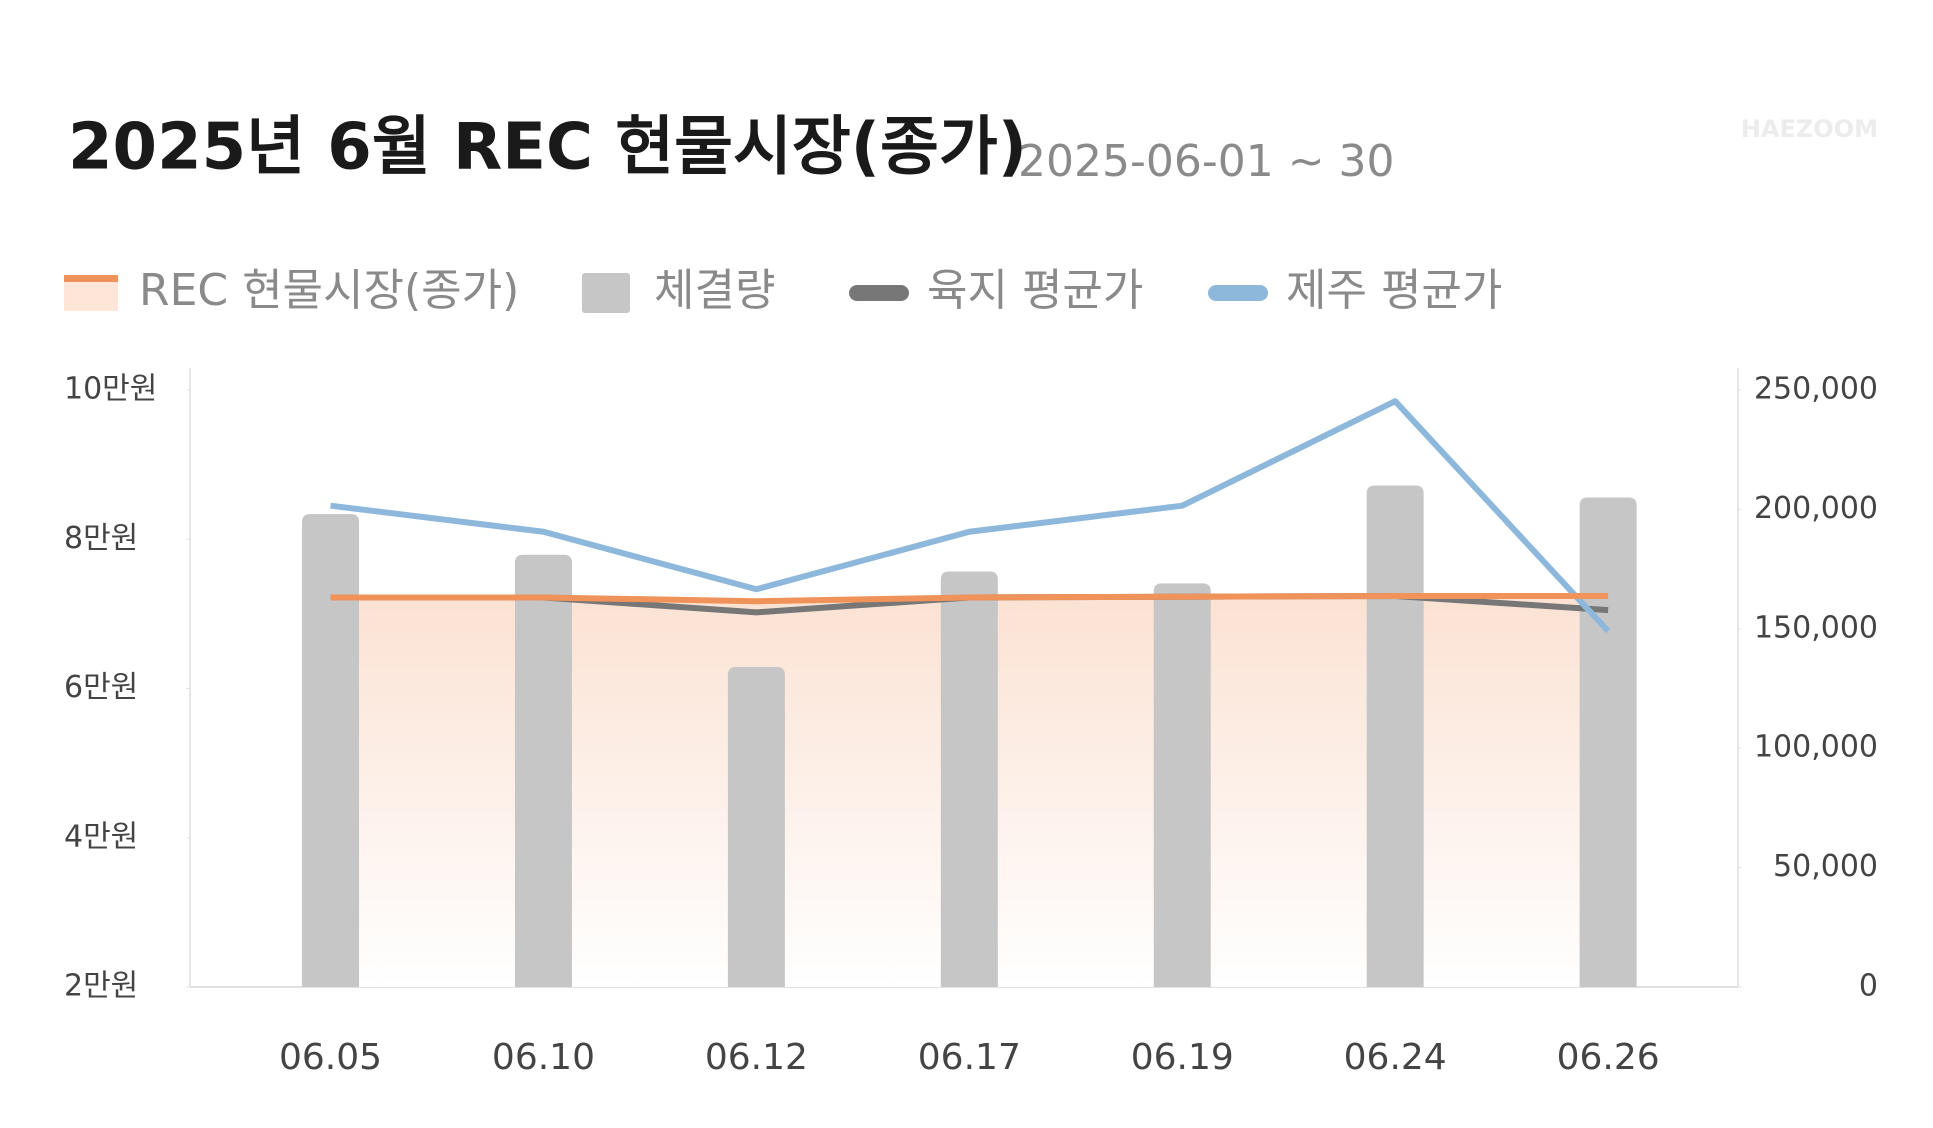 Image resolution: width=1933 pixels, height=1128 pixels. Describe the element at coordinates (101, 687) in the screenshot. I see `y-tick-label: 6만원` at that location.